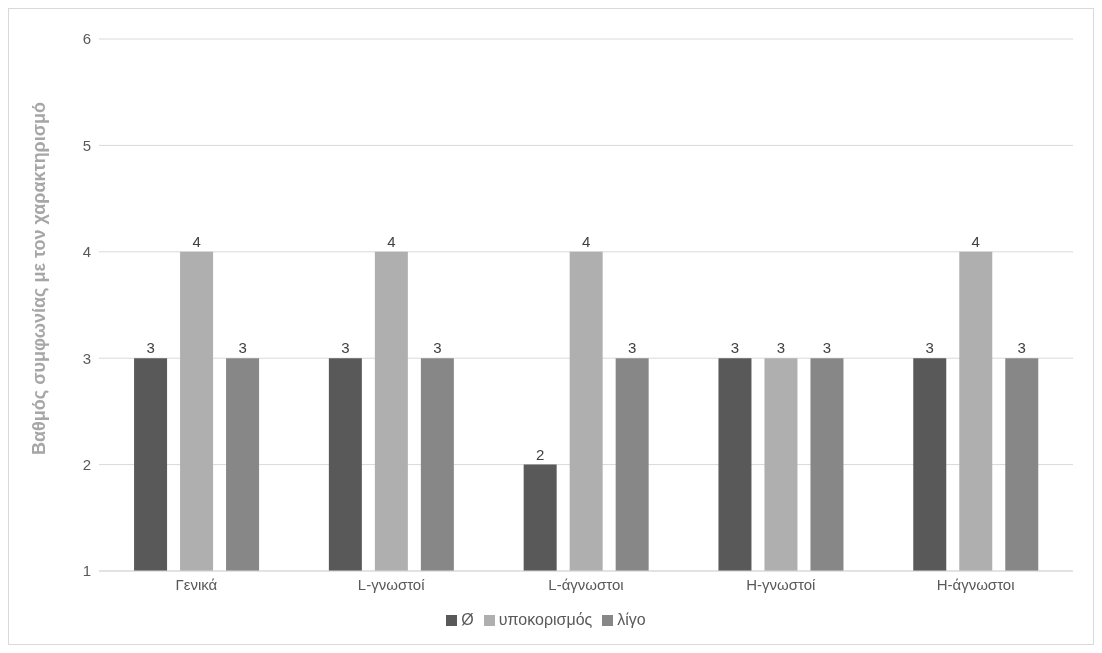 This screenshot has height=653, width=1102. What do you see at coordinates (39, 278) in the screenshot?
I see `y-axis-title: Βαθμός συμφωνίας με τον χαρακτηρισμό` at bounding box center [39, 278].